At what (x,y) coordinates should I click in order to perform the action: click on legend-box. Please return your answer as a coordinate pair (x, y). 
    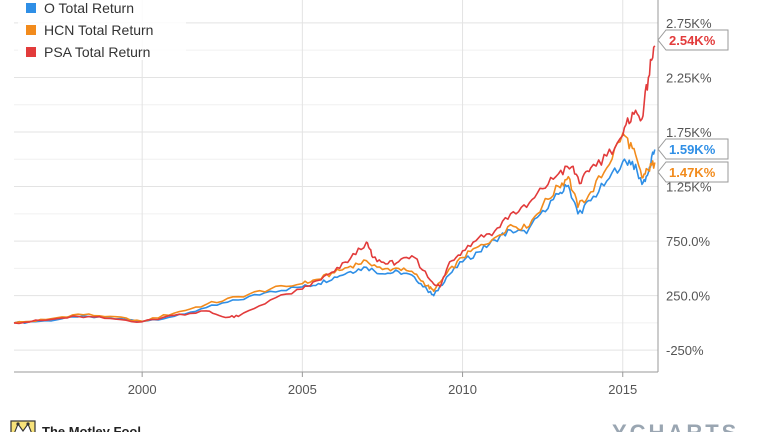
    Looking at the image, I should click on (102, 30).